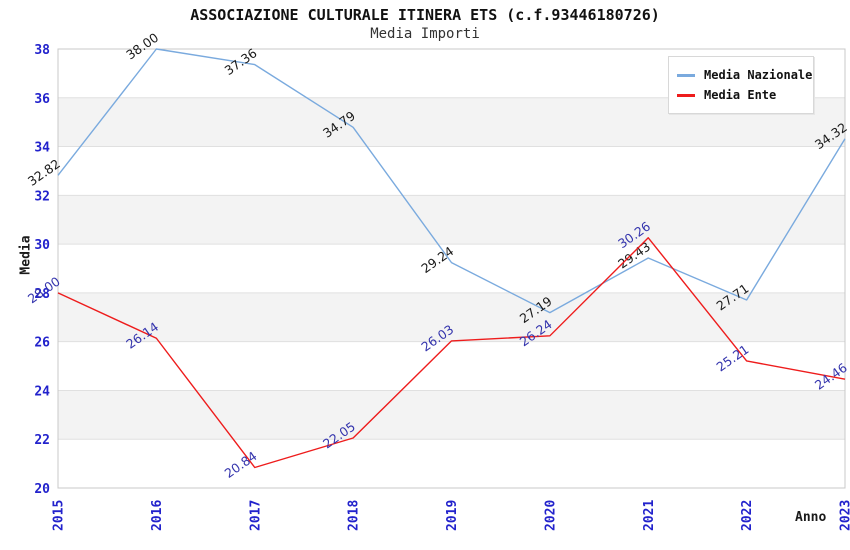  I want to click on legend: Media Nazionale Media Ente, so click(741, 85).